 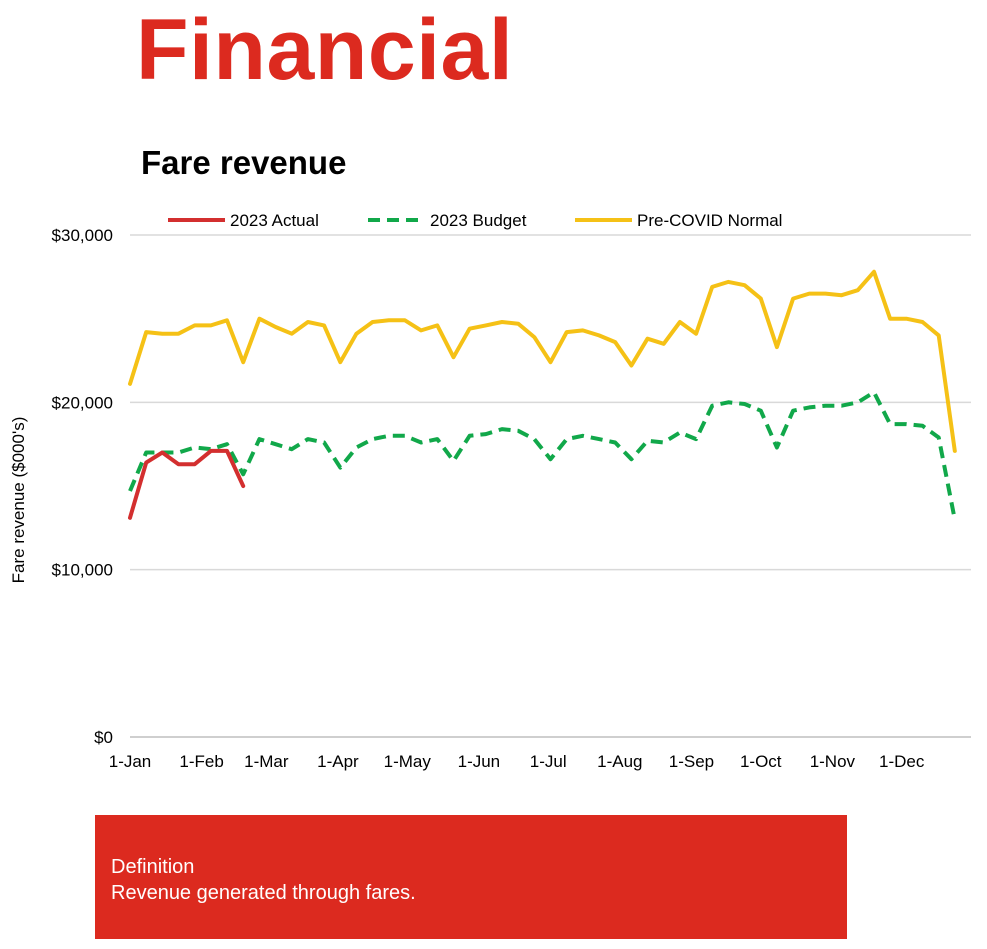 What do you see at coordinates (338, 761) in the screenshot?
I see `x-tick-label: 1-Apr` at bounding box center [338, 761].